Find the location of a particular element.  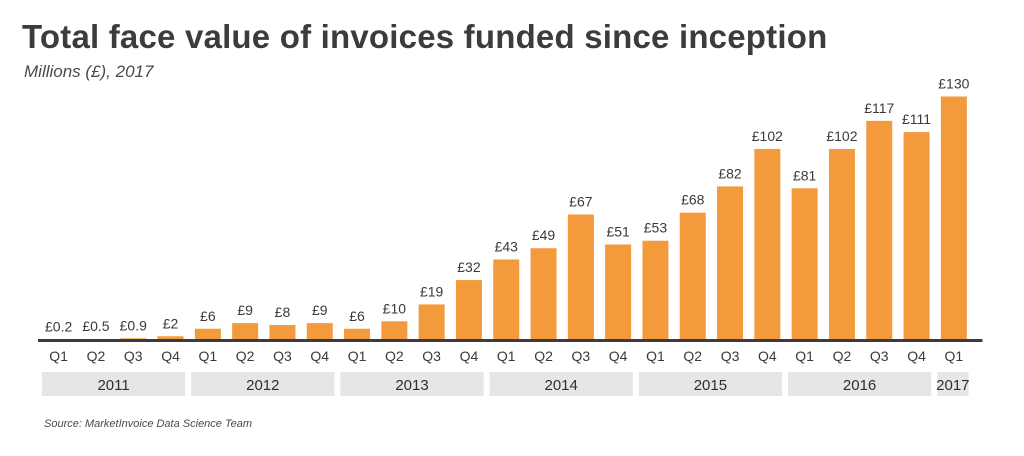

year-label: 2013 is located at coordinates (411, 385).